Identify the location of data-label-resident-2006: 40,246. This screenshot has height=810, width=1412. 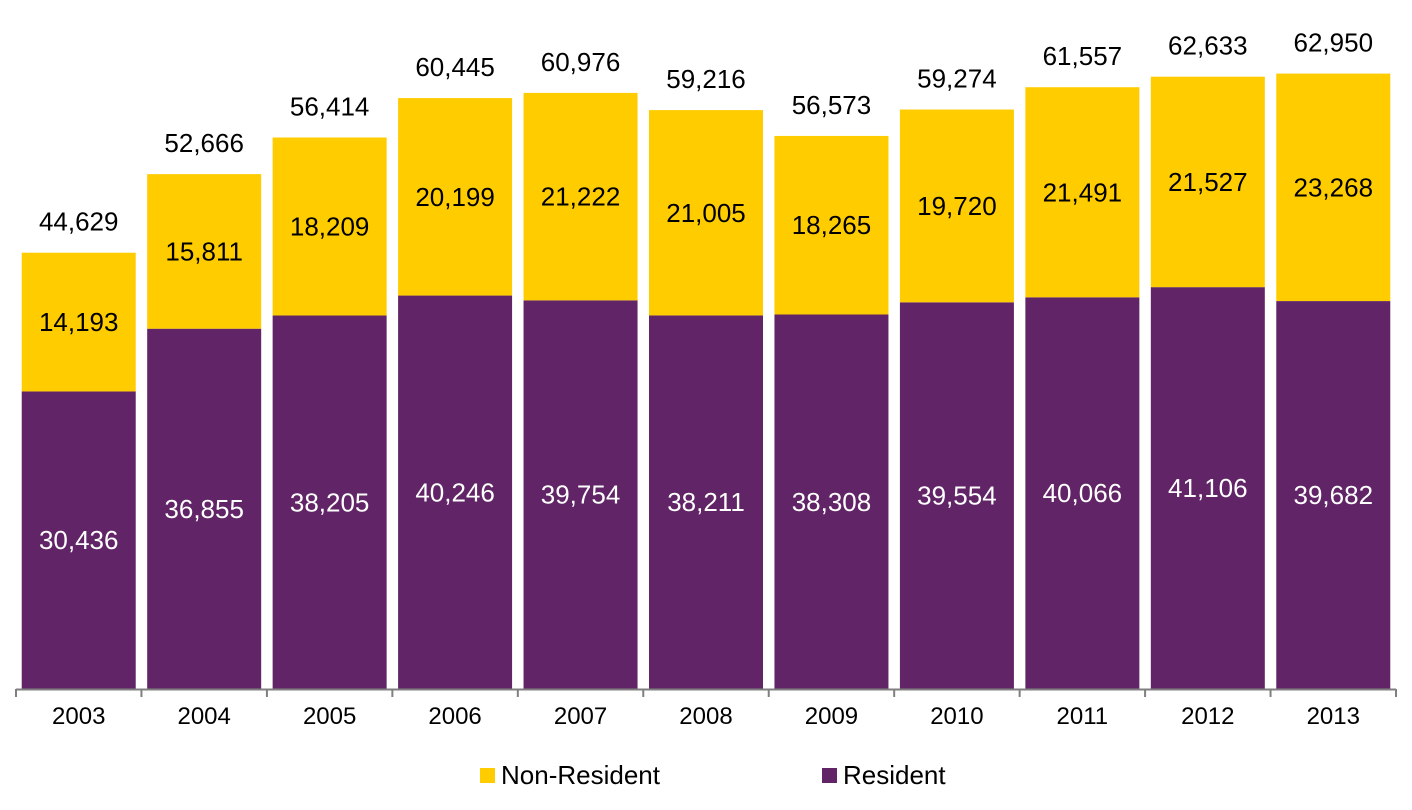
(455, 492).